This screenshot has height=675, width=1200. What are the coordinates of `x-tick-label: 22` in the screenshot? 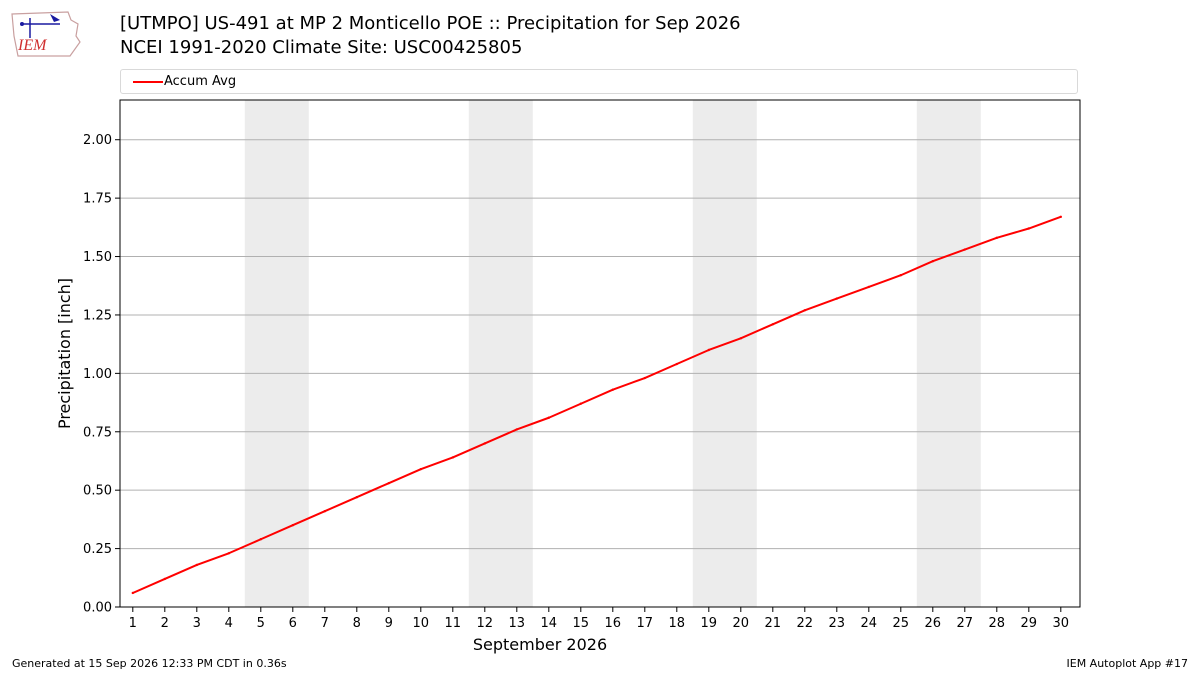 It's located at (805, 623).